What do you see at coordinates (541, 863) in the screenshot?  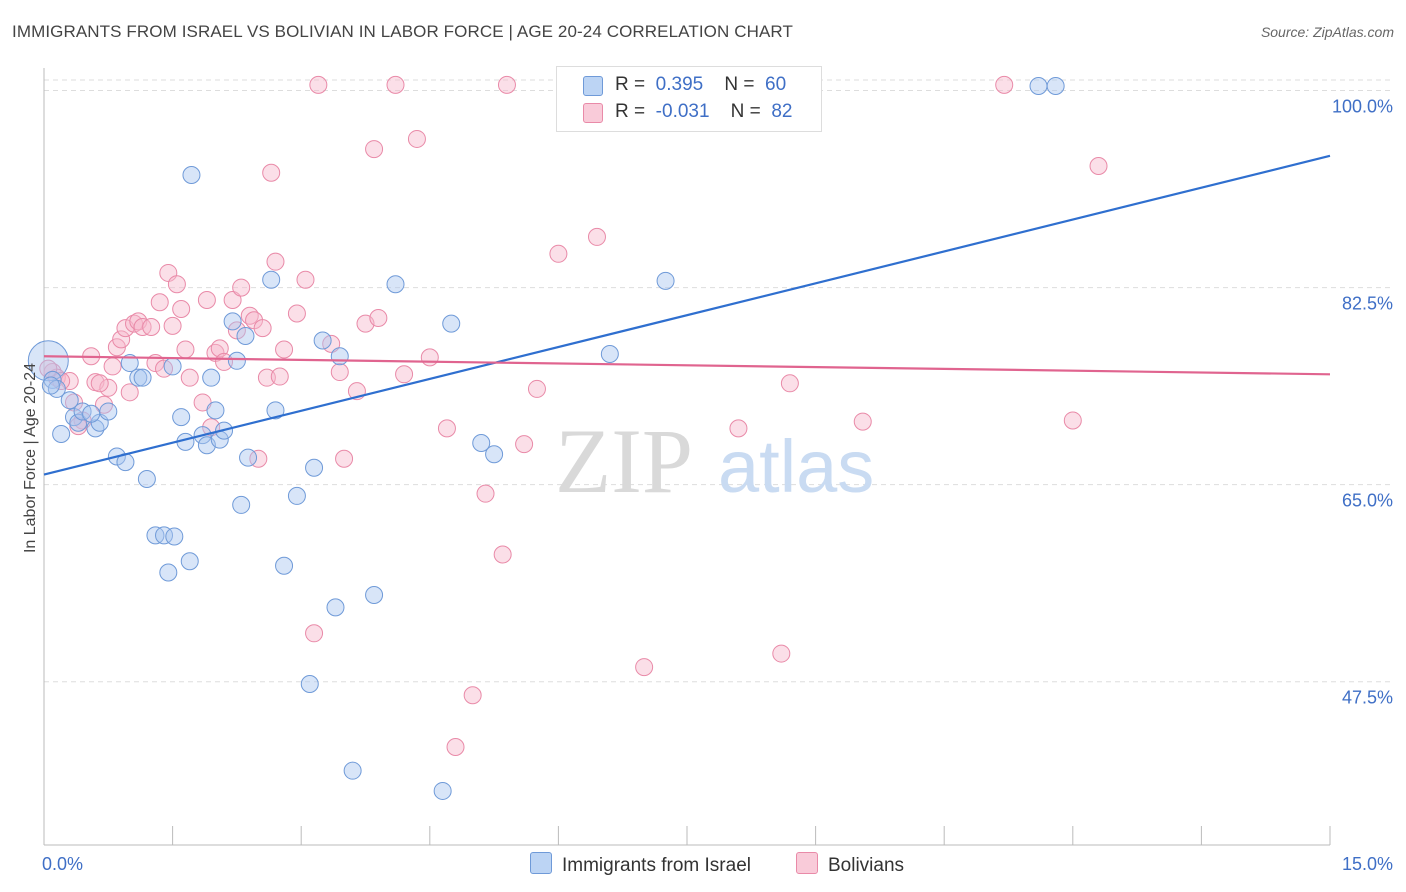 I see `bottom-legend-swatch-israel` at bounding box center [541, 863].